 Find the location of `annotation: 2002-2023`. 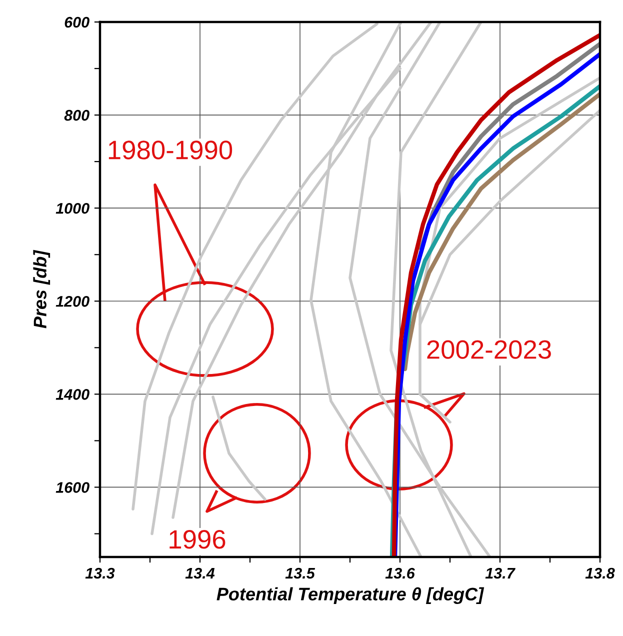

annotation: 2002-2023 is located at coordinates (489, 349).